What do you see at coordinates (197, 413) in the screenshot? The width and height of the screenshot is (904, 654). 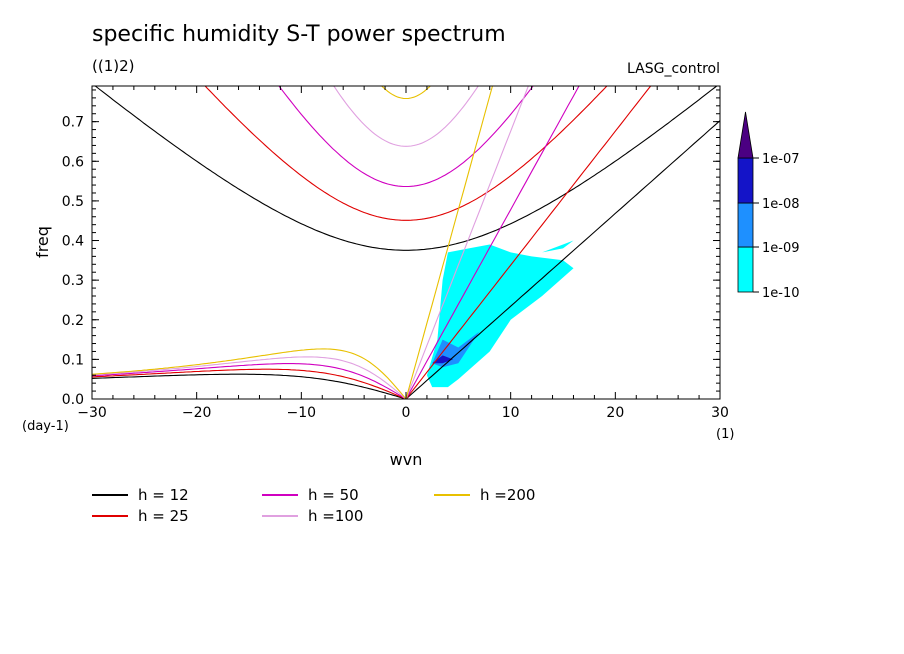 I see `x-tick-label: −20` at bounding box center [197, 413].